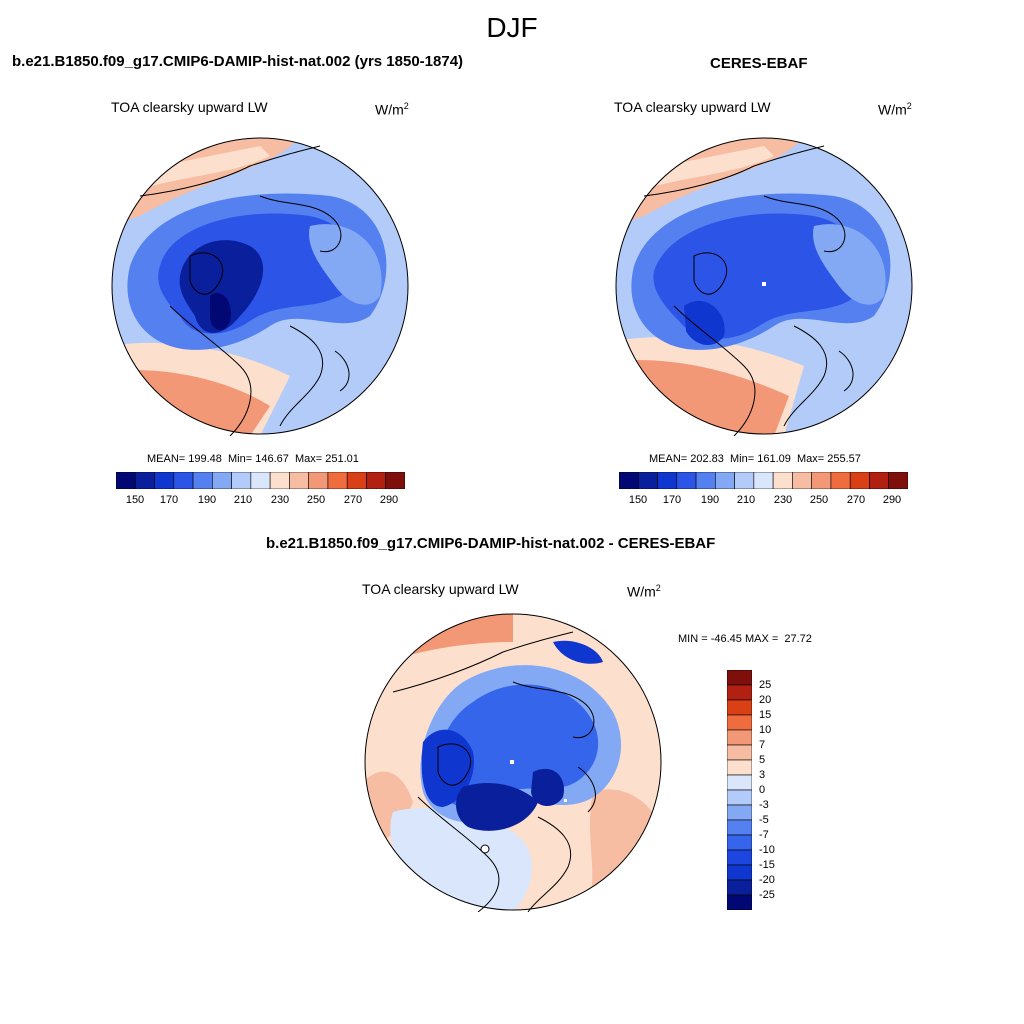 The width and height of the screenshot is (1024, 1024). I want to click on colorbar-tick-label: 20, so click(765, 700).